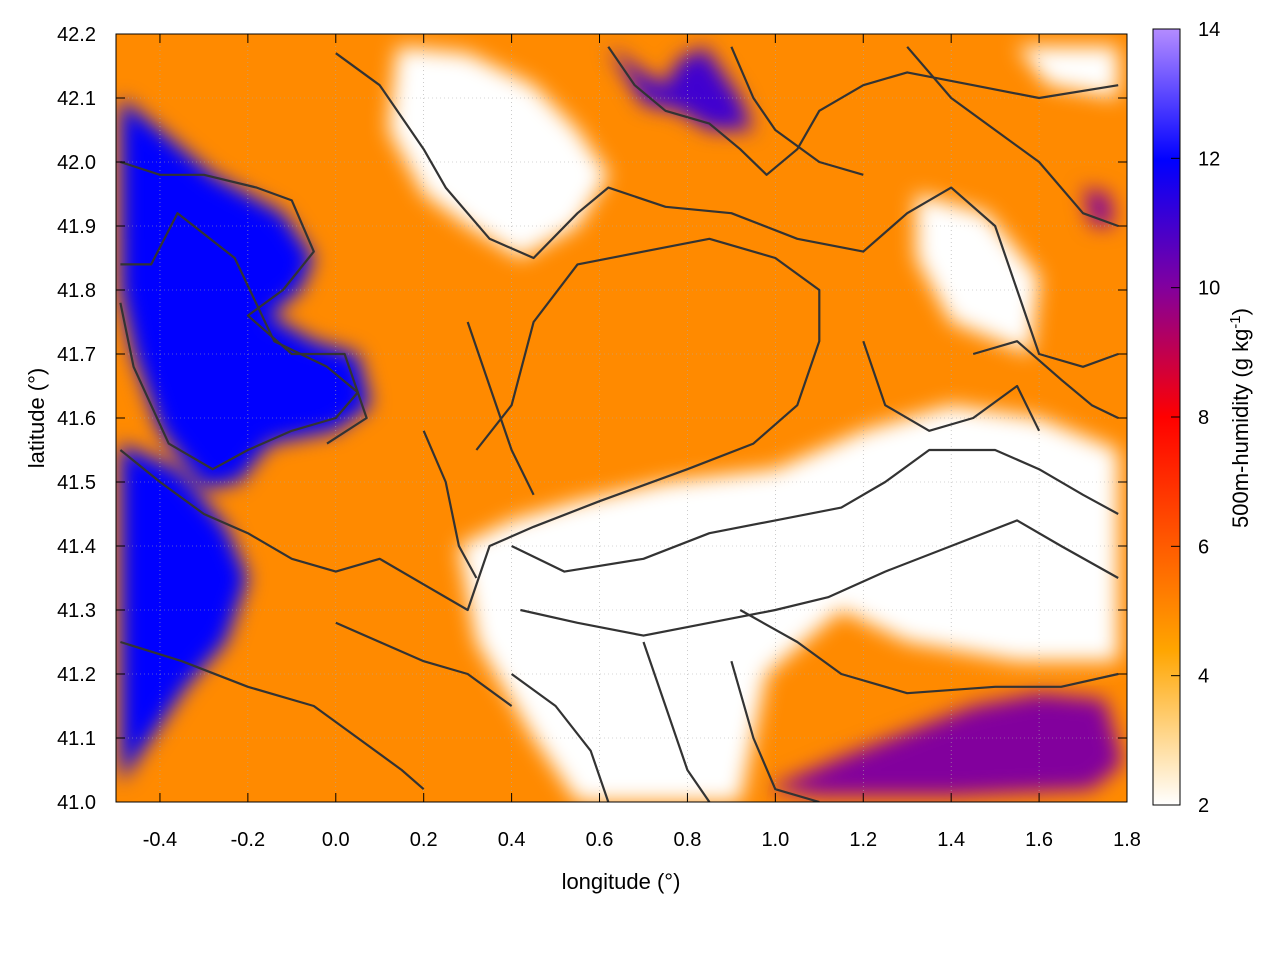  I want to click on y-tick-label: 41.4, so click(76, 547).